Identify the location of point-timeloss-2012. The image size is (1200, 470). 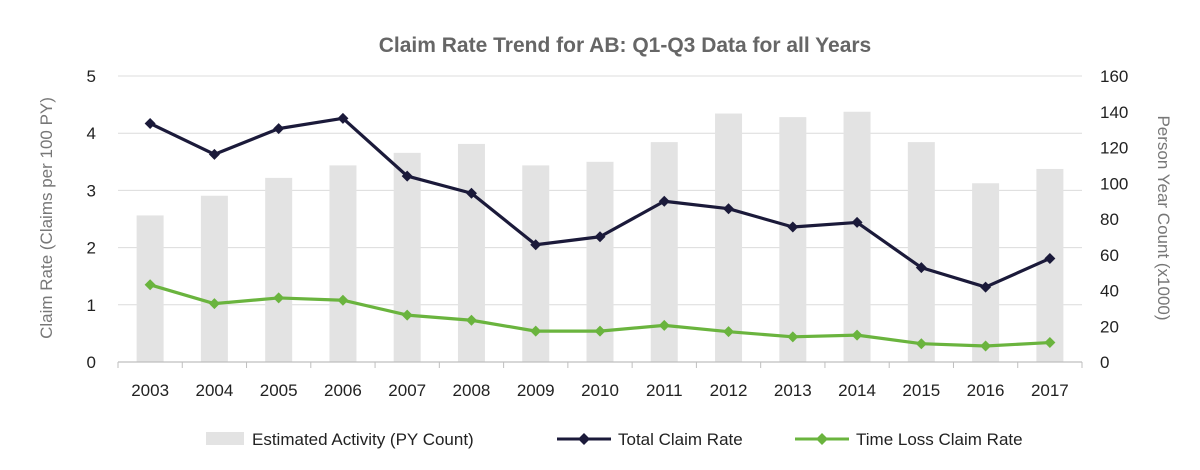
(729, 332).